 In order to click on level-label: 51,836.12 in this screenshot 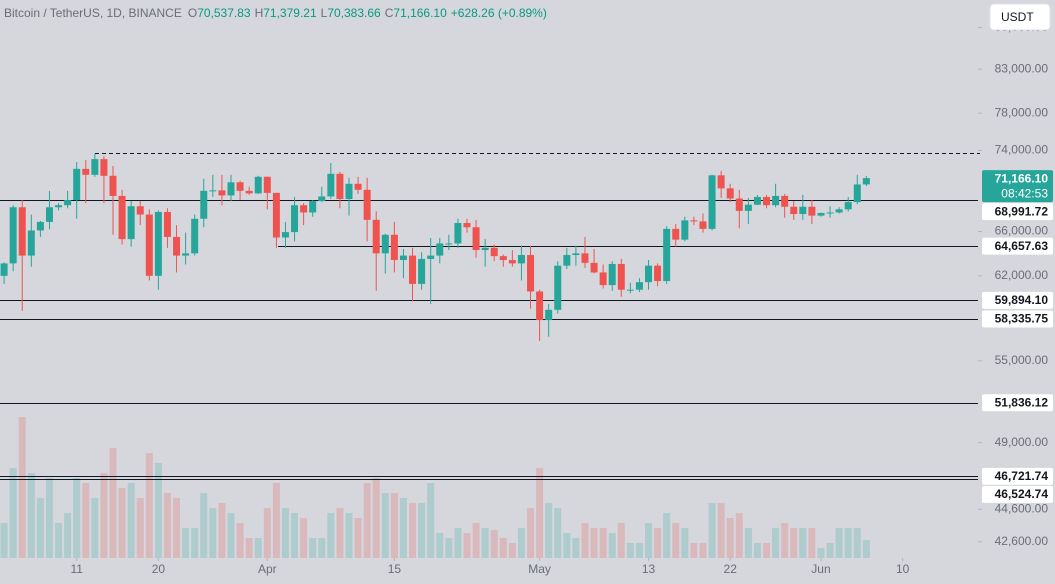, I will do `click(1022, 402)`.